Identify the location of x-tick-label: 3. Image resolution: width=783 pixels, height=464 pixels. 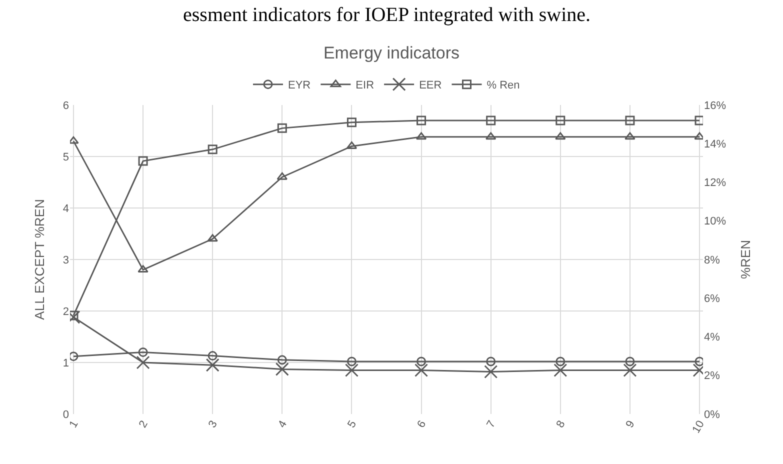
(213, 424).